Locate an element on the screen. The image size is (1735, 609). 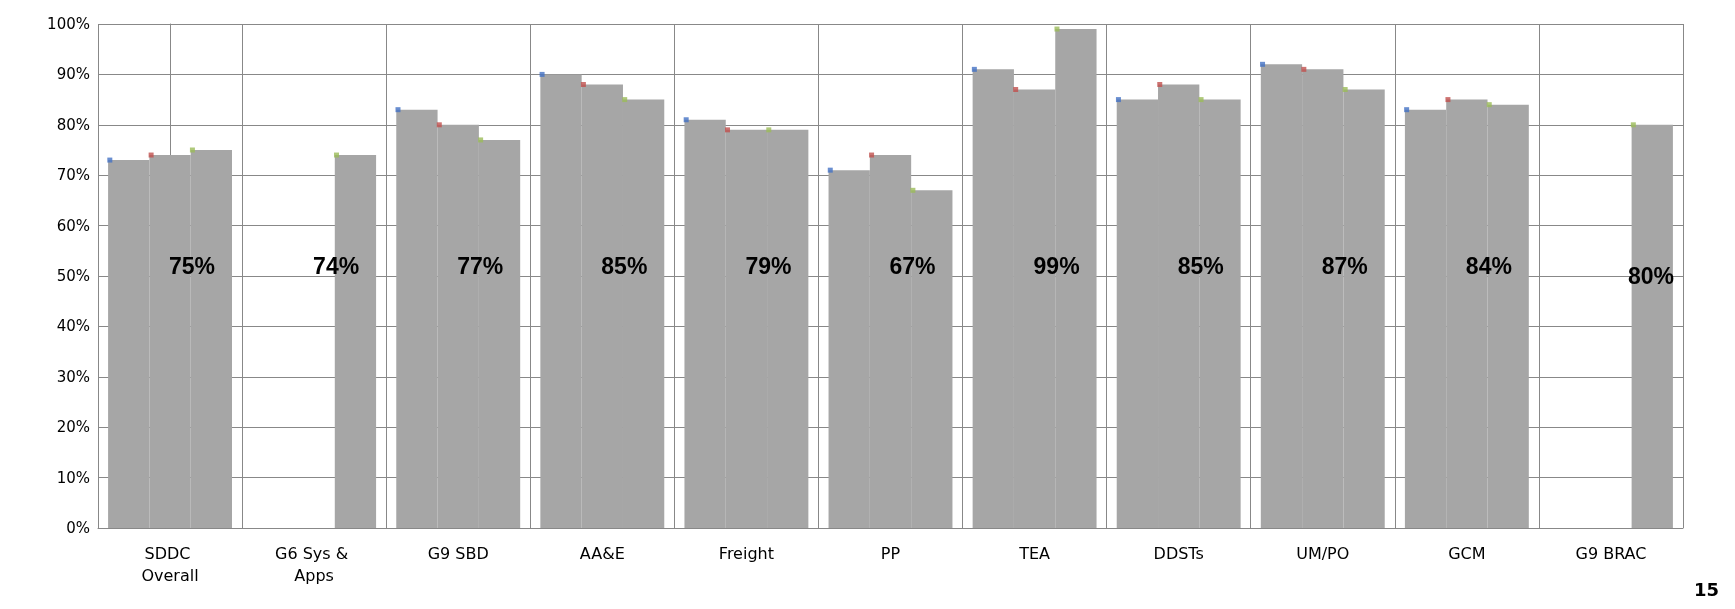
x-tick-label: G9 BRAC is located at coordinates (1611, 553).